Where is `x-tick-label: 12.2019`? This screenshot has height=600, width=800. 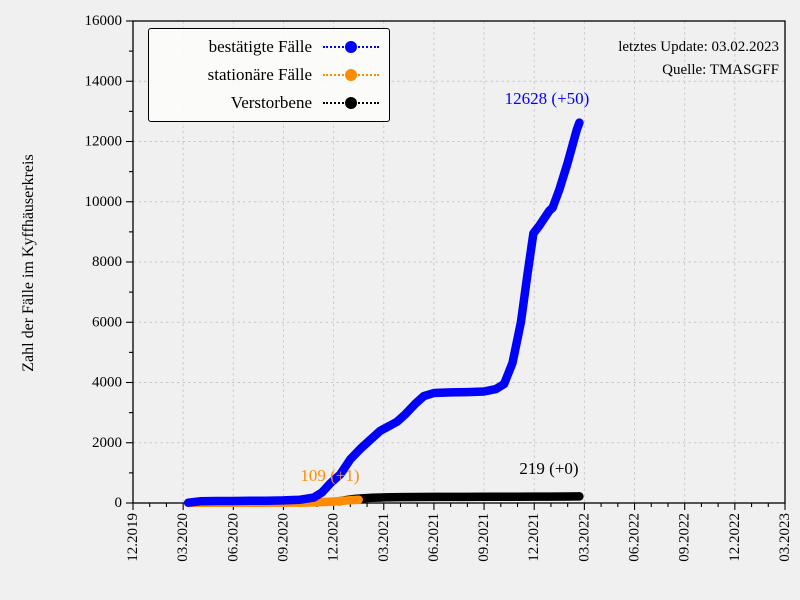
x-tick-label: 12.2019 is located at coordinates (133, 537).